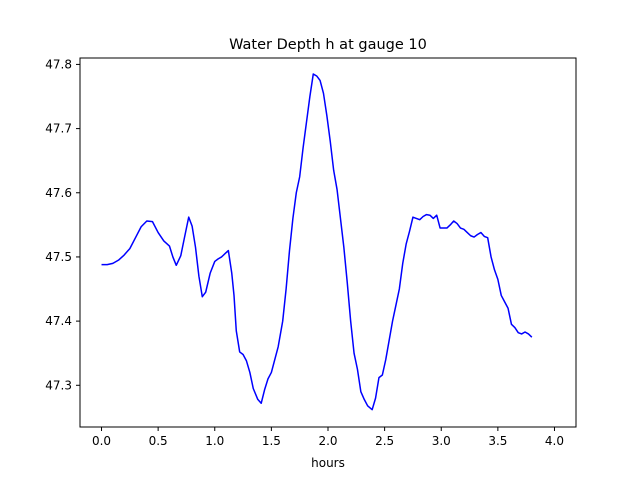 The image size is (640, 480). What do you see at coordinates (328, 463) in the screenshot?
I see `x-axis-title: hours` at bounding box center [328, 463].